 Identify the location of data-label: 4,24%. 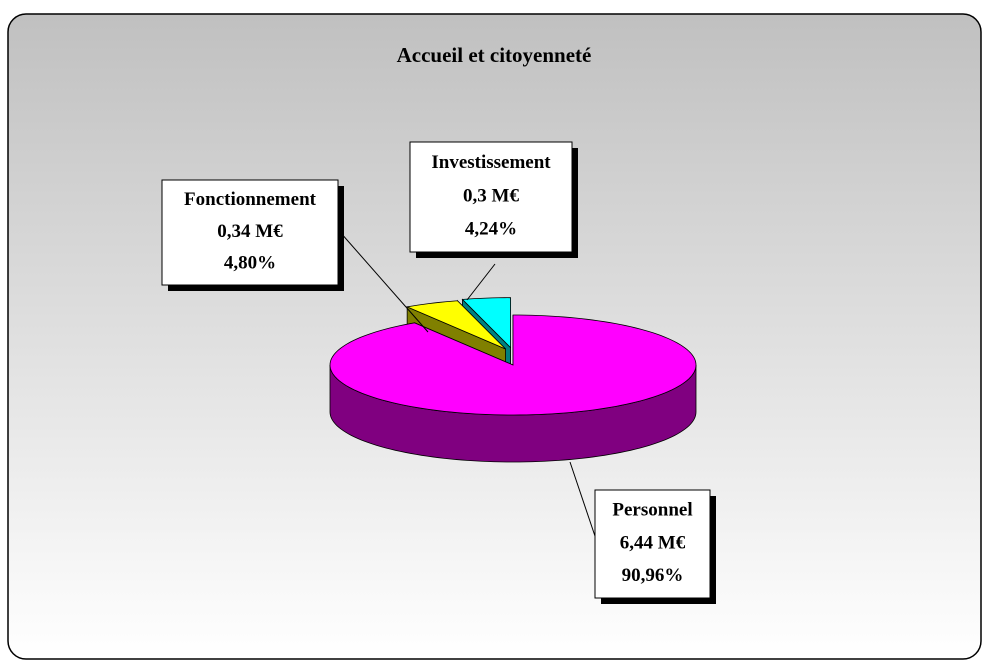
(491, 229).